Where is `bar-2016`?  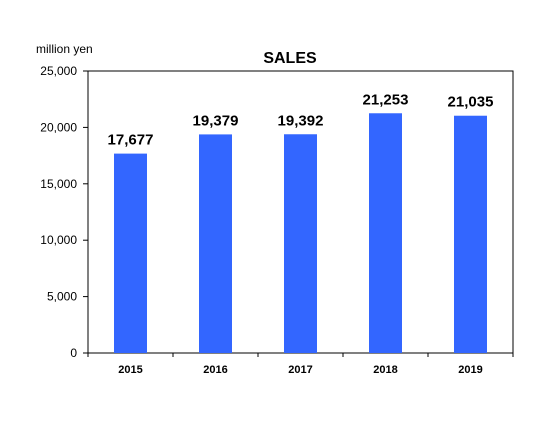
bar-2016 is located at coordinates (215, 243).